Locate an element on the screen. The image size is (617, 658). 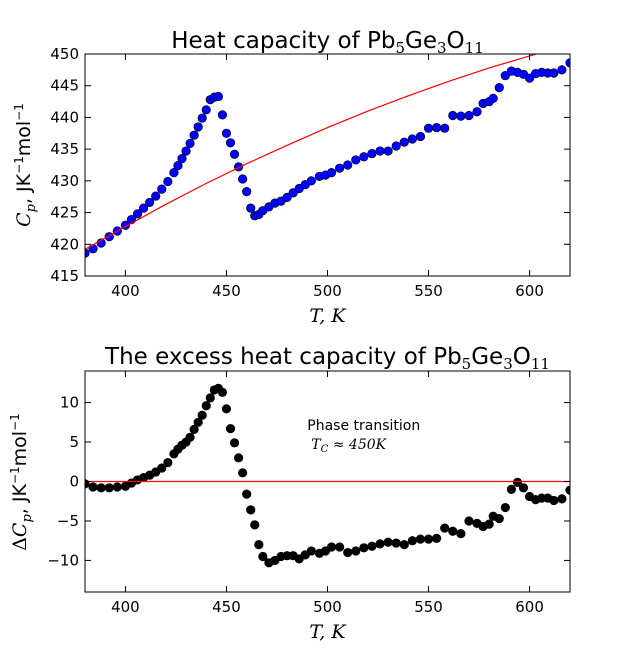
y-tick-label: −10 is located at coordinates (63, 560).